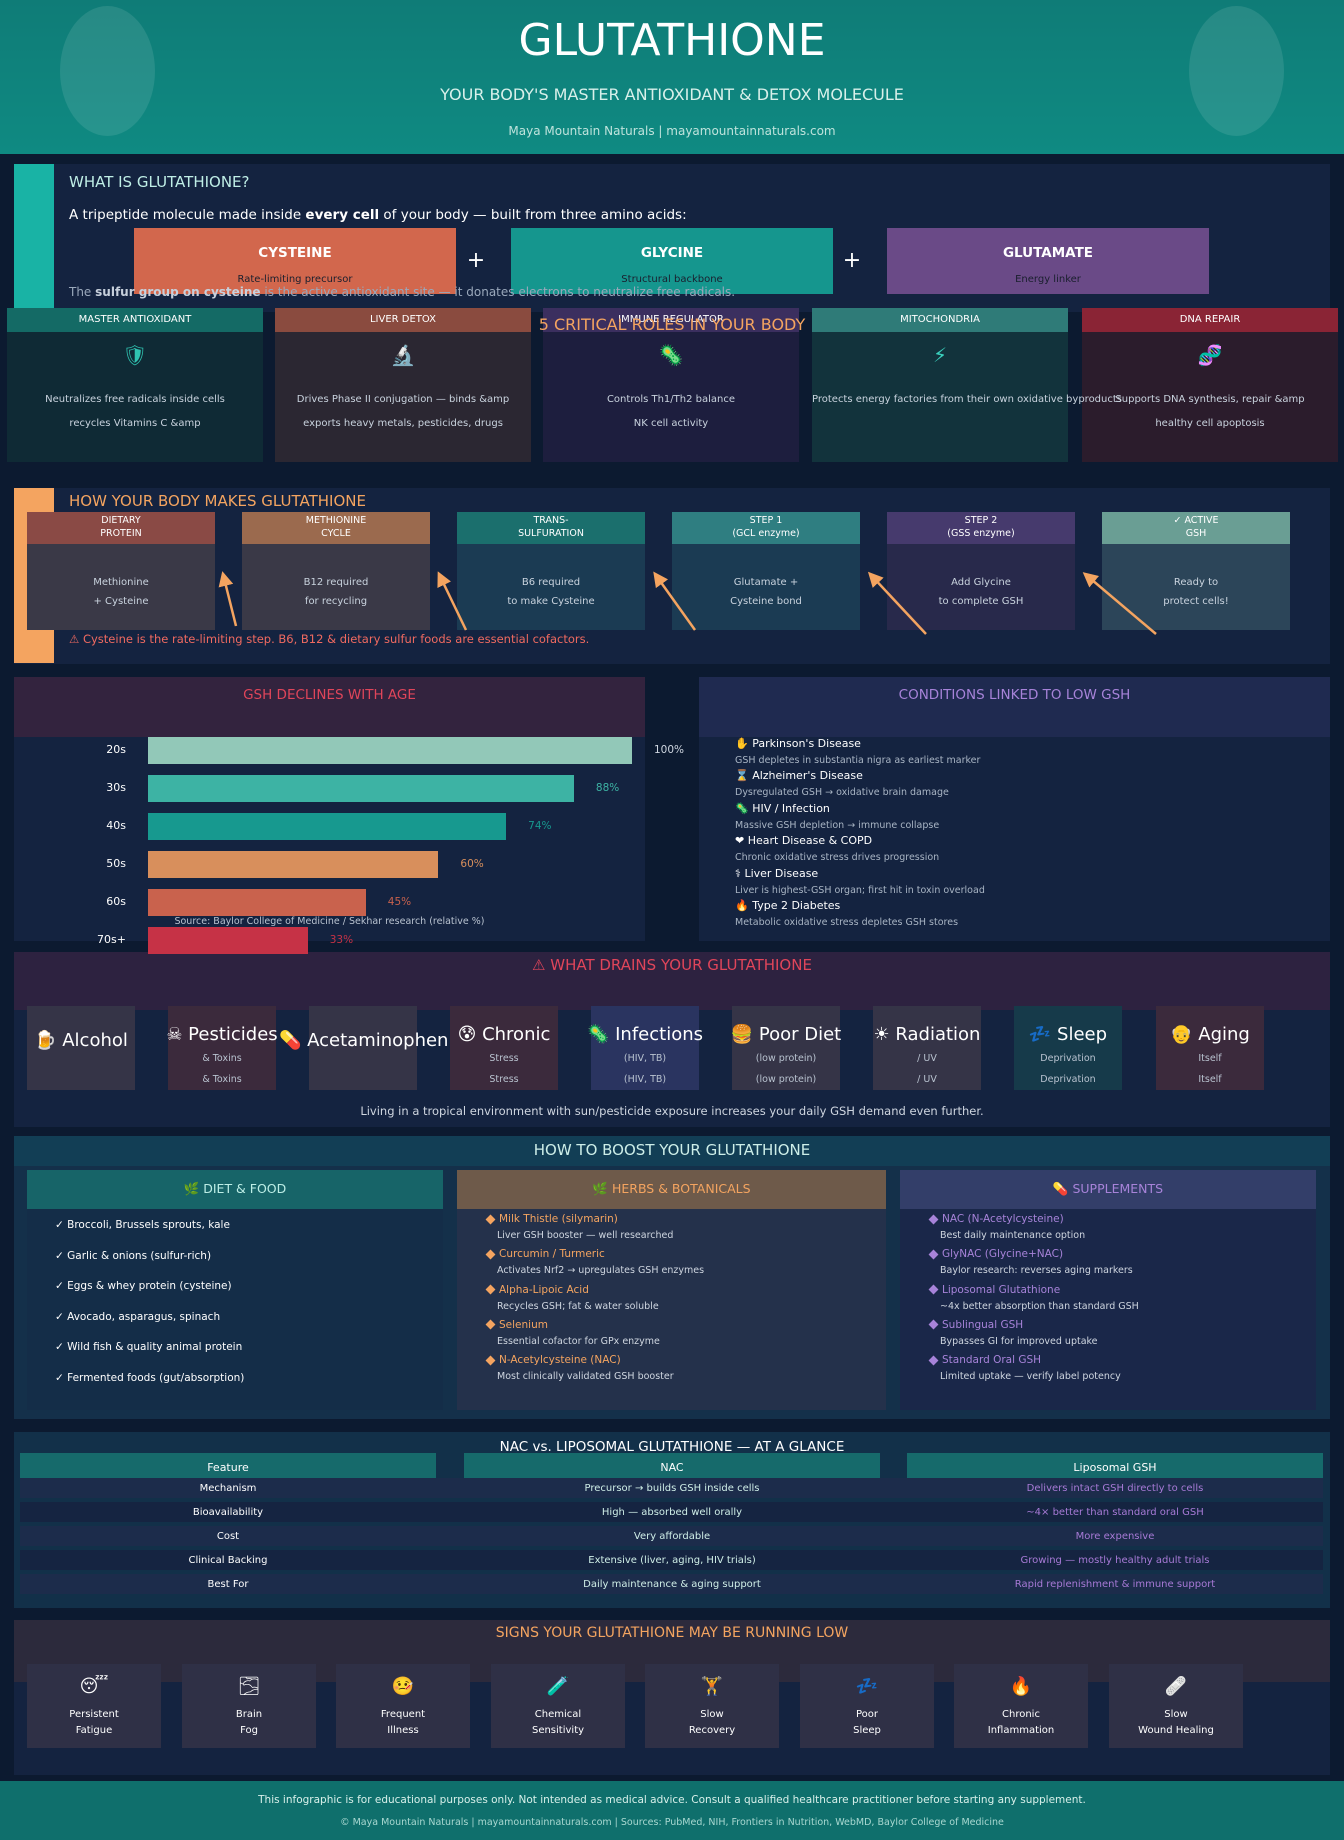 The height and width of the screenshot is (1840, 1344). Describe the element at coordinates (228, 1467) in the screenshot. I see `table-header: Feature` at that location.